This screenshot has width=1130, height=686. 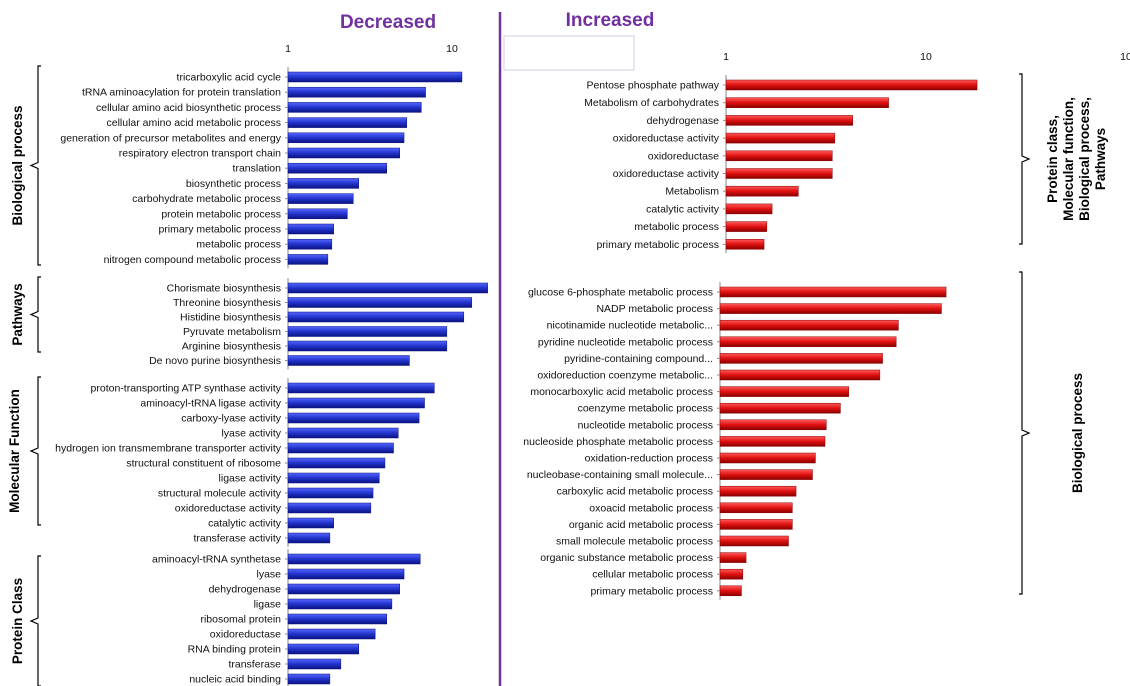 What do you see at coordinates (215, 361) in the screenshot?
I see `category-label: De novo purine biosynthesis` at bounding box center [215, 361].